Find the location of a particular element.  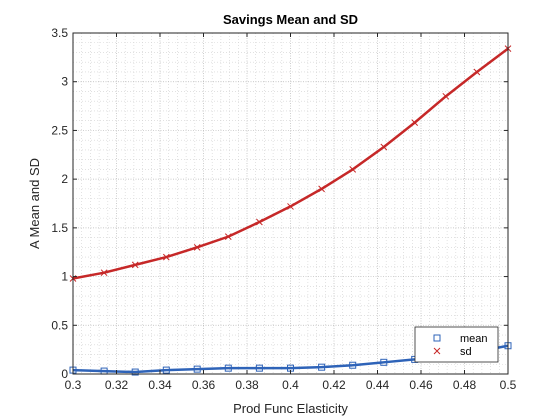

legend-marker-sd is located at coordinates (437, 351).